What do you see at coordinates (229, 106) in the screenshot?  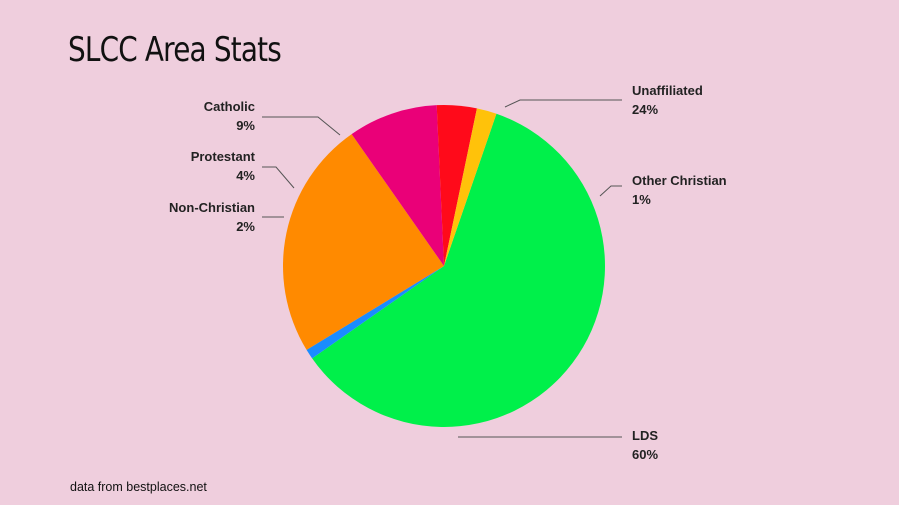 I see `slice-label-name: Catholic` at bounding box center [229, 106].